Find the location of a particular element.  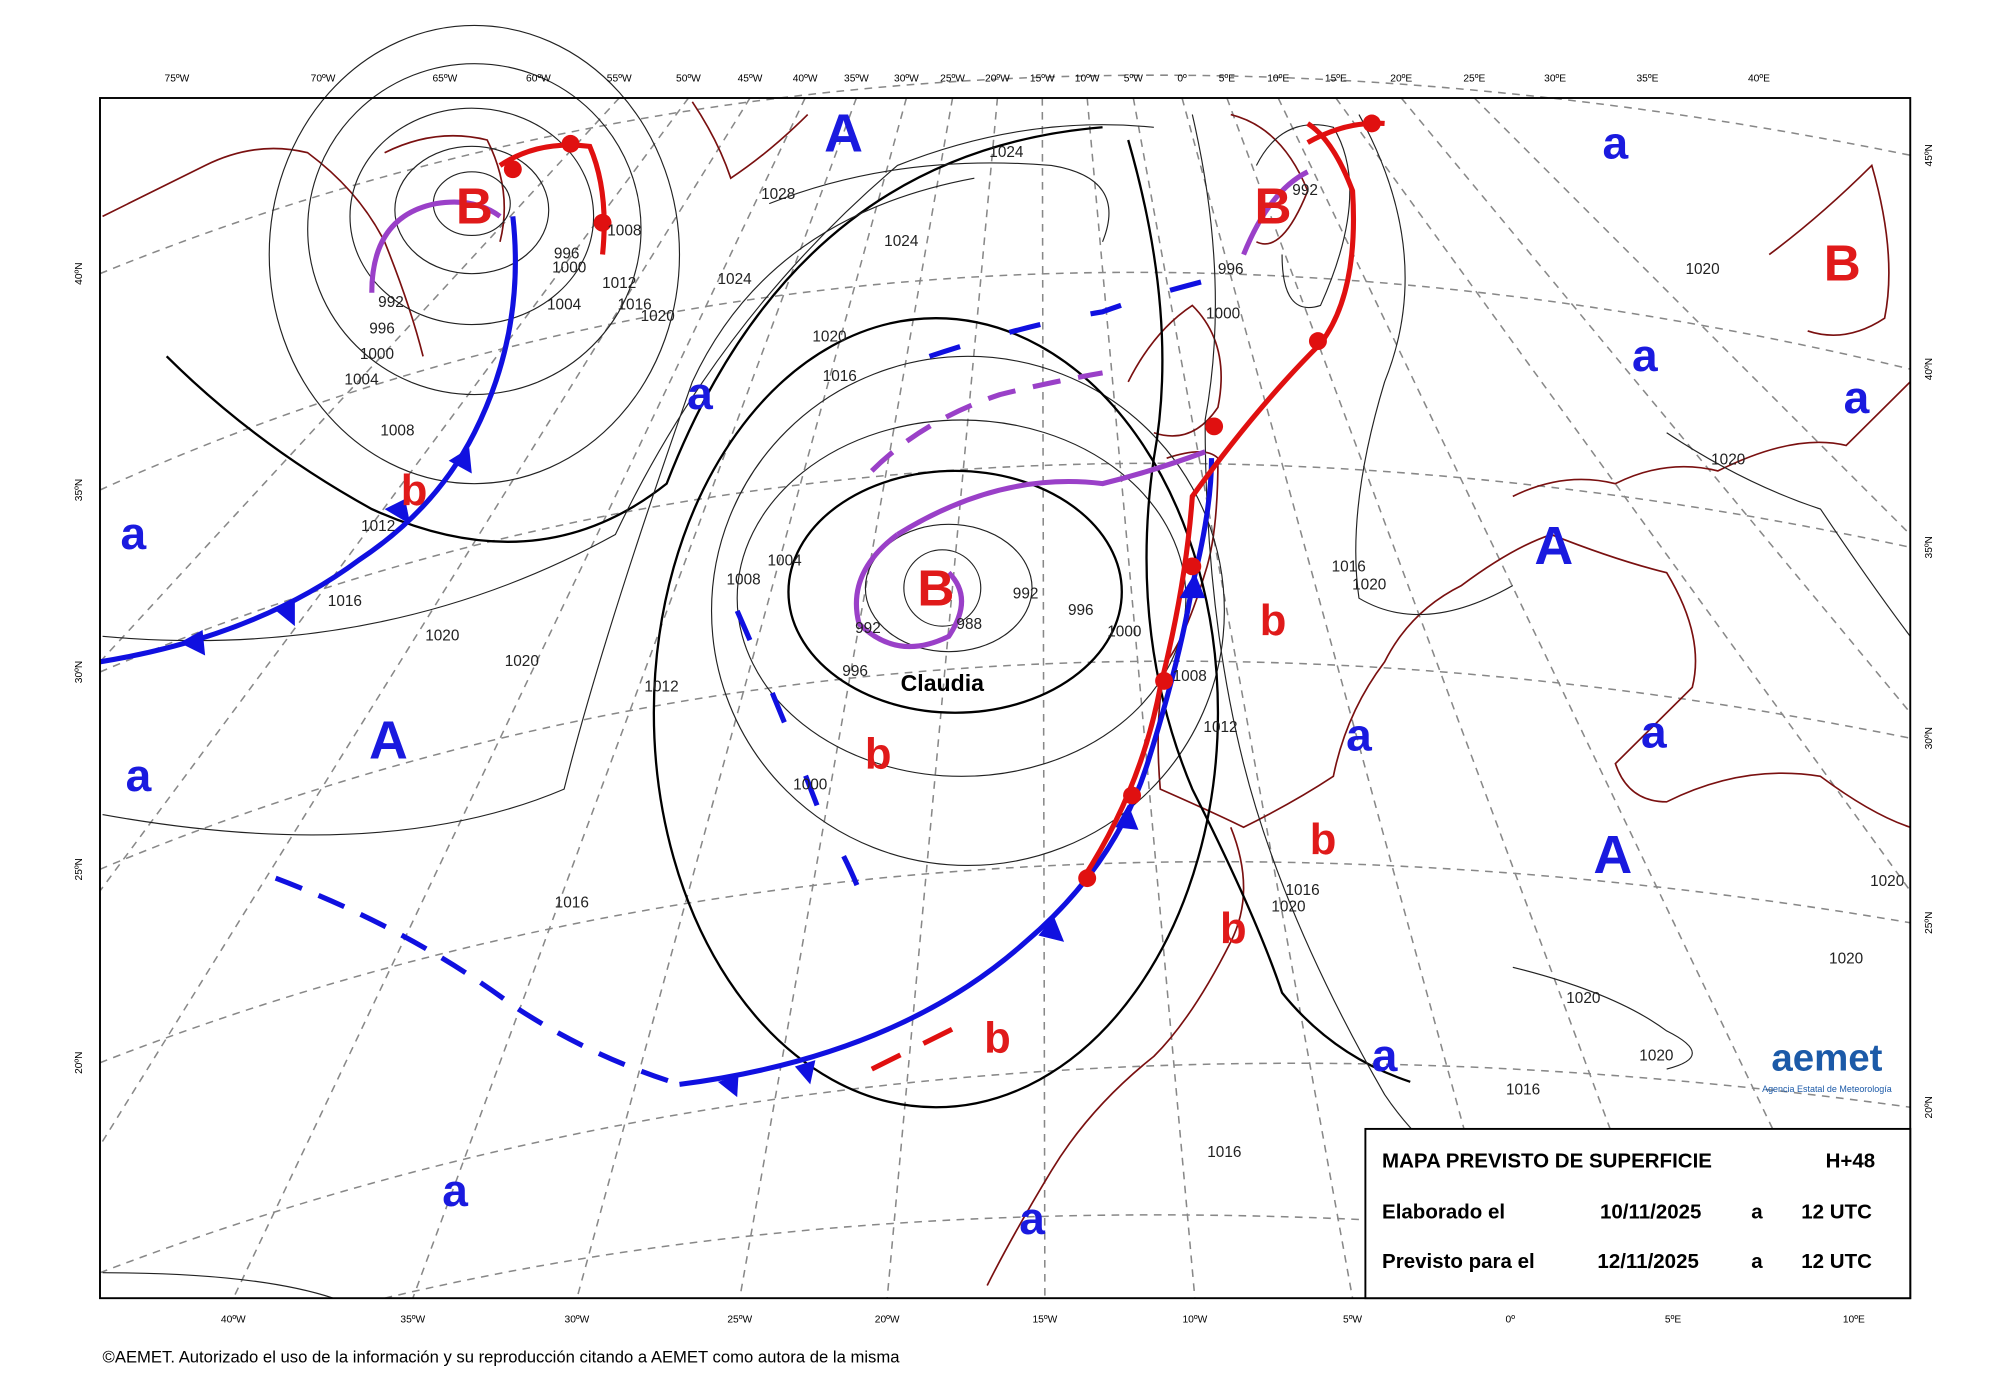

info-text: Elaborado el is located at coordinates (1443, 1212).